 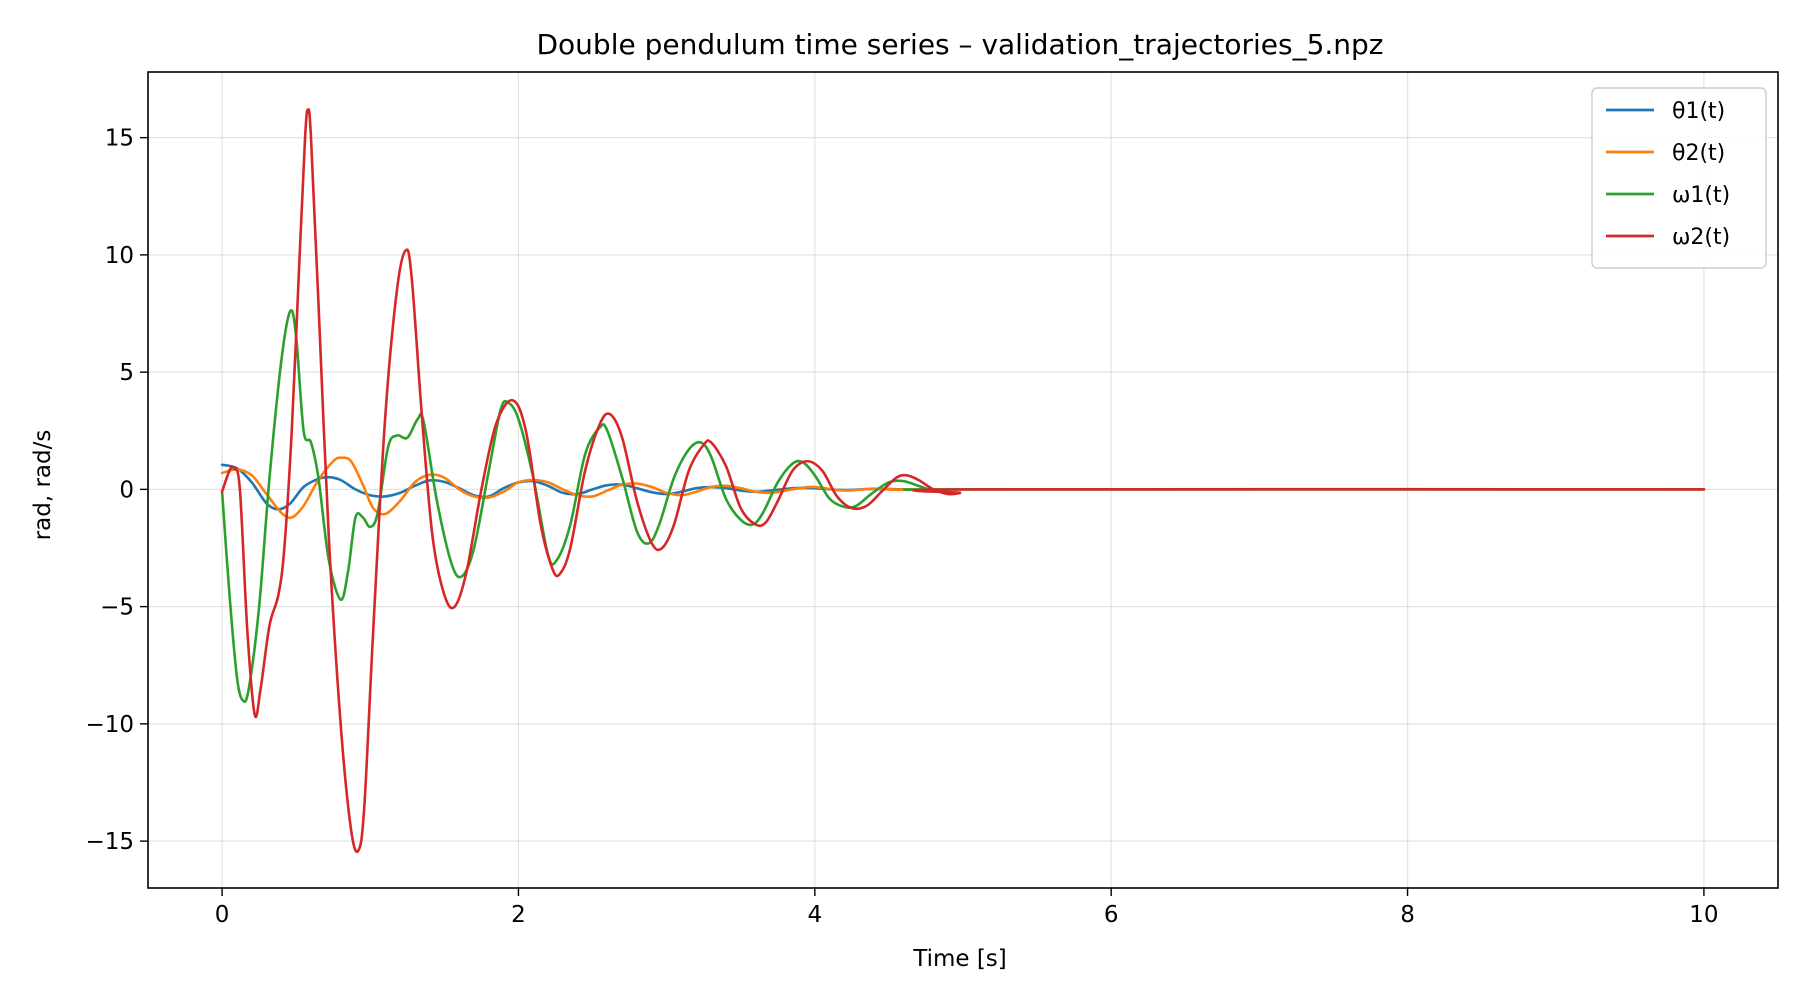 I want to click on x-tick-label: 4, so click(x=814, y=915).